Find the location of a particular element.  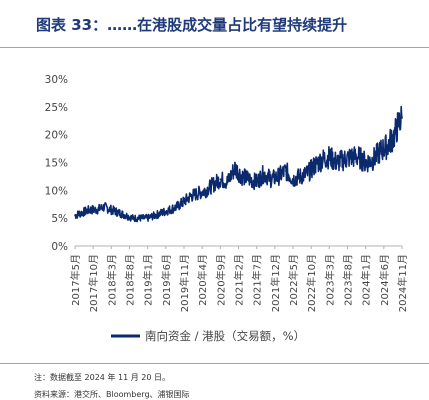

footnote: 注：数据截至 2024 年 11 月 20 日。 is located at coordinates (102, 377).